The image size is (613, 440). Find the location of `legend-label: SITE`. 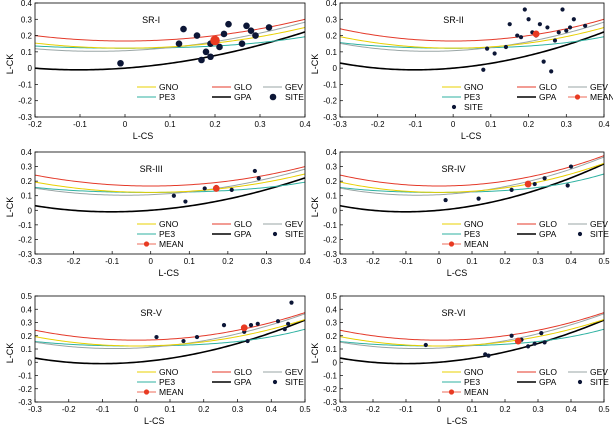

legend-label: SITE is located at coordinates (473, 107).